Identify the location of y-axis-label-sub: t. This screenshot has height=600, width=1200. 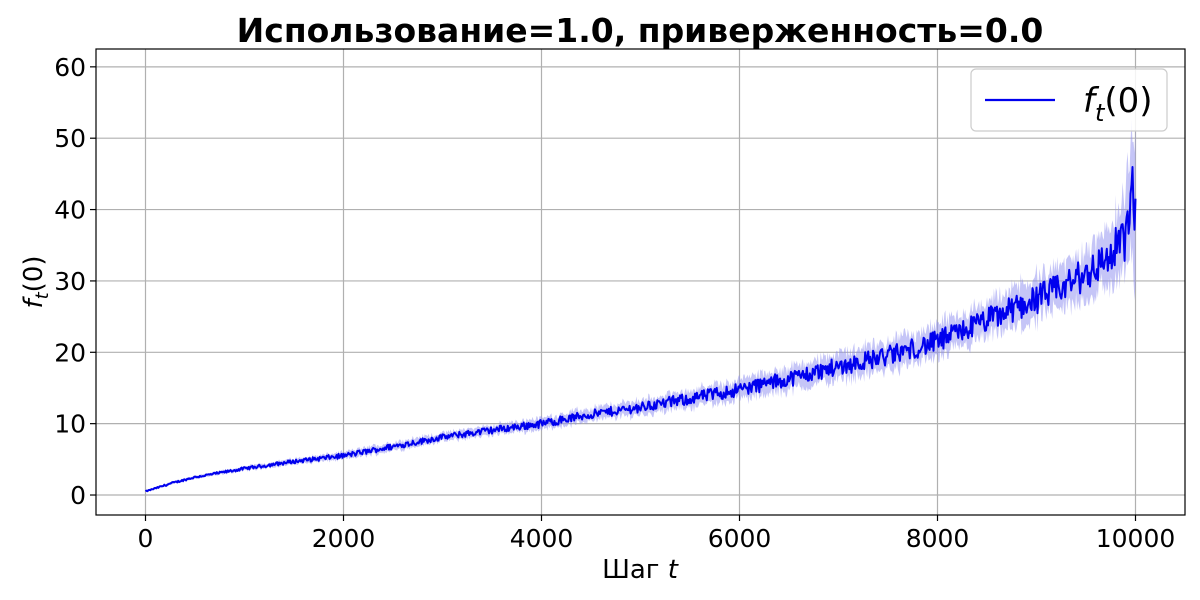
(42, 295).